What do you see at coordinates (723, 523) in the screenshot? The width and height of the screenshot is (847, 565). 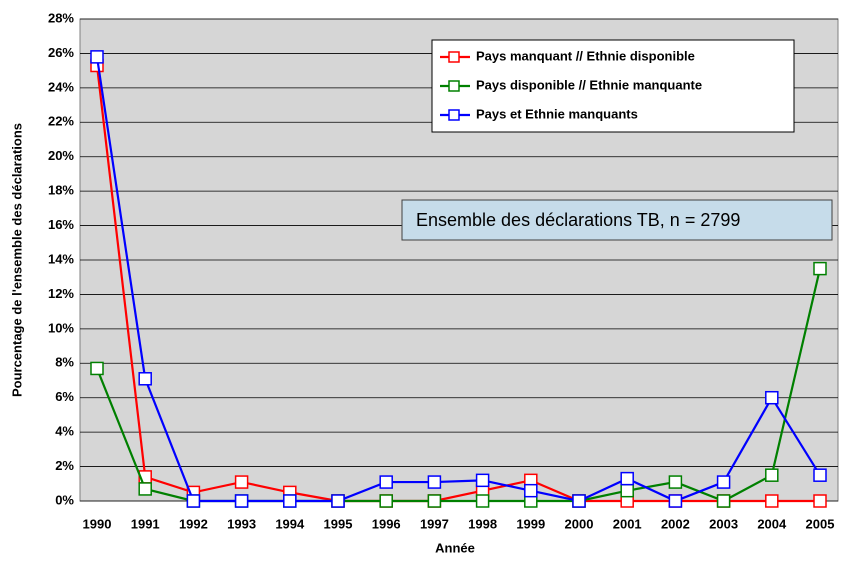 I see `x-tick-label: 2003` at bounding box center [723, 523].